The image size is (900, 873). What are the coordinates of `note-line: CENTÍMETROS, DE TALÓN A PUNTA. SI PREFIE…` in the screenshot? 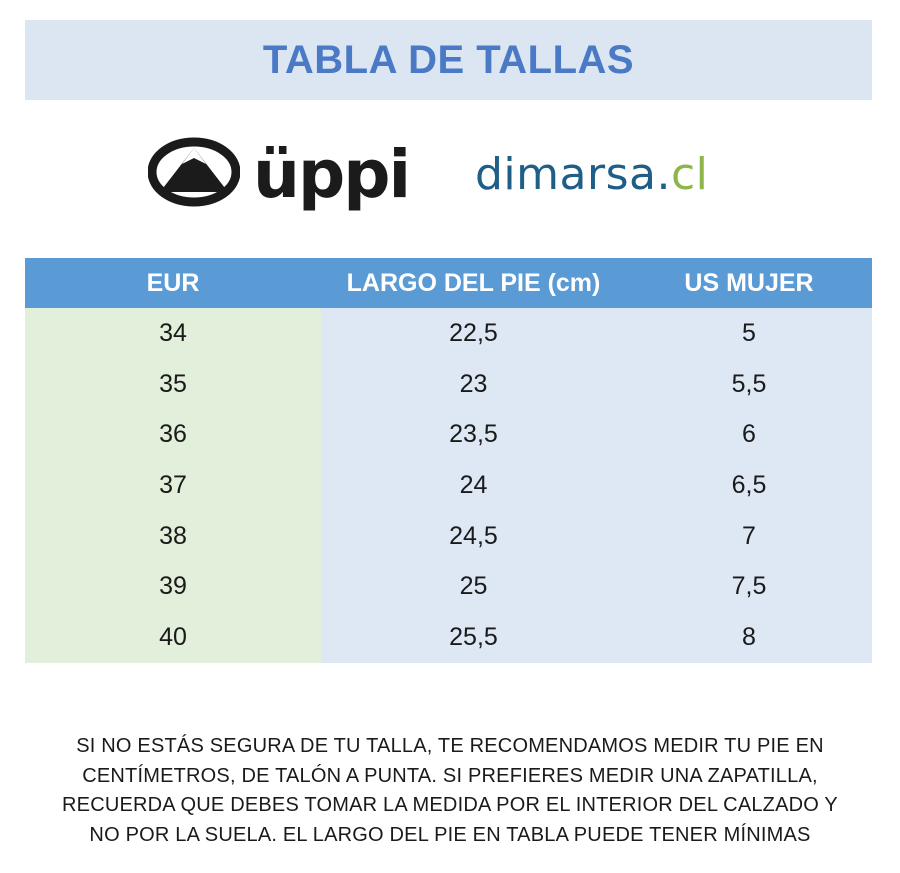 It's located at (450, 775).